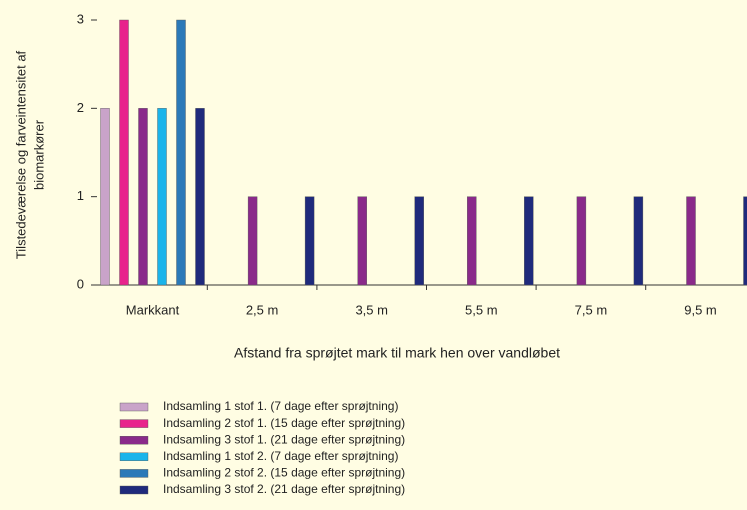 This screenshot has height=510, width=747. What do you see at coordinates (262, 309) in the screenshot?
I see `x-tick-label: 2,5 m` at bounding box center [262, 309].